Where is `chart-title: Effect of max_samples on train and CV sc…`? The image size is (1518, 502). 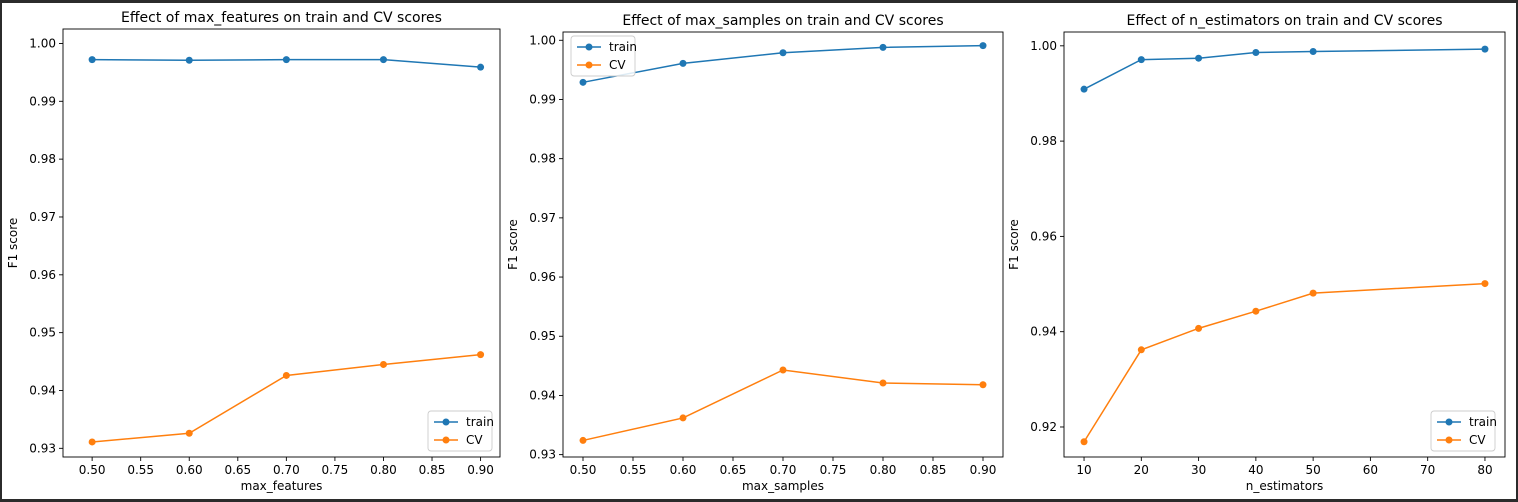 chart-title: Effect of max_samples on train and CV sc… is located at coordinates (782, 21).